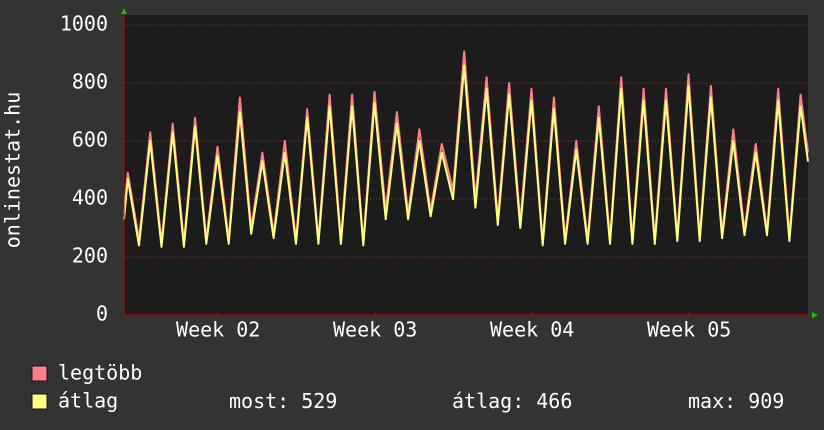  Describe the element at coordinates (259, 401) in the screenshot. I see `stat-label: most:` at that location.